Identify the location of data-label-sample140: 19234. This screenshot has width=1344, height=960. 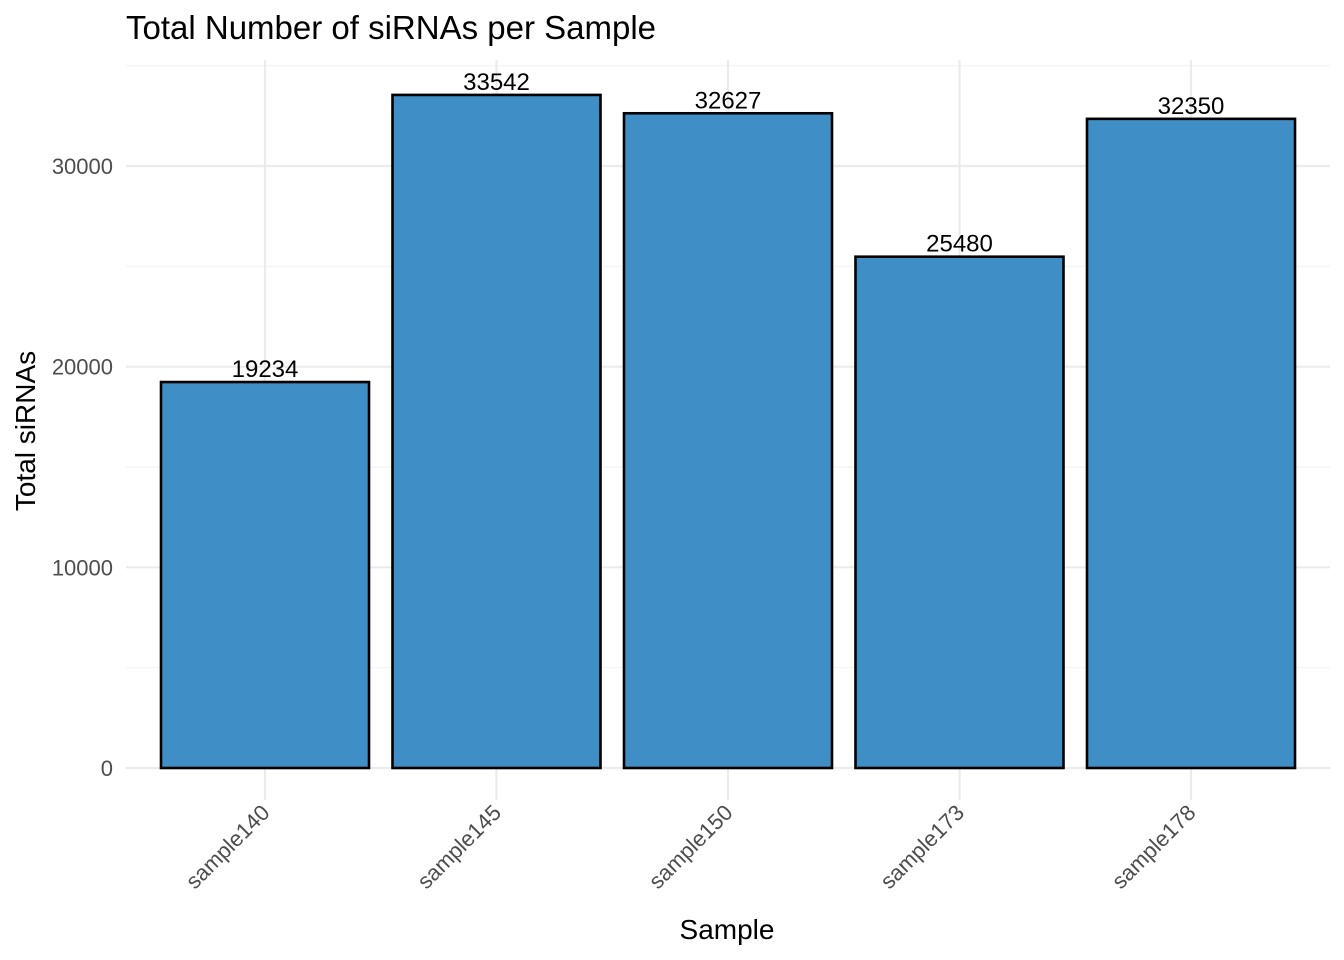
(265, 369).